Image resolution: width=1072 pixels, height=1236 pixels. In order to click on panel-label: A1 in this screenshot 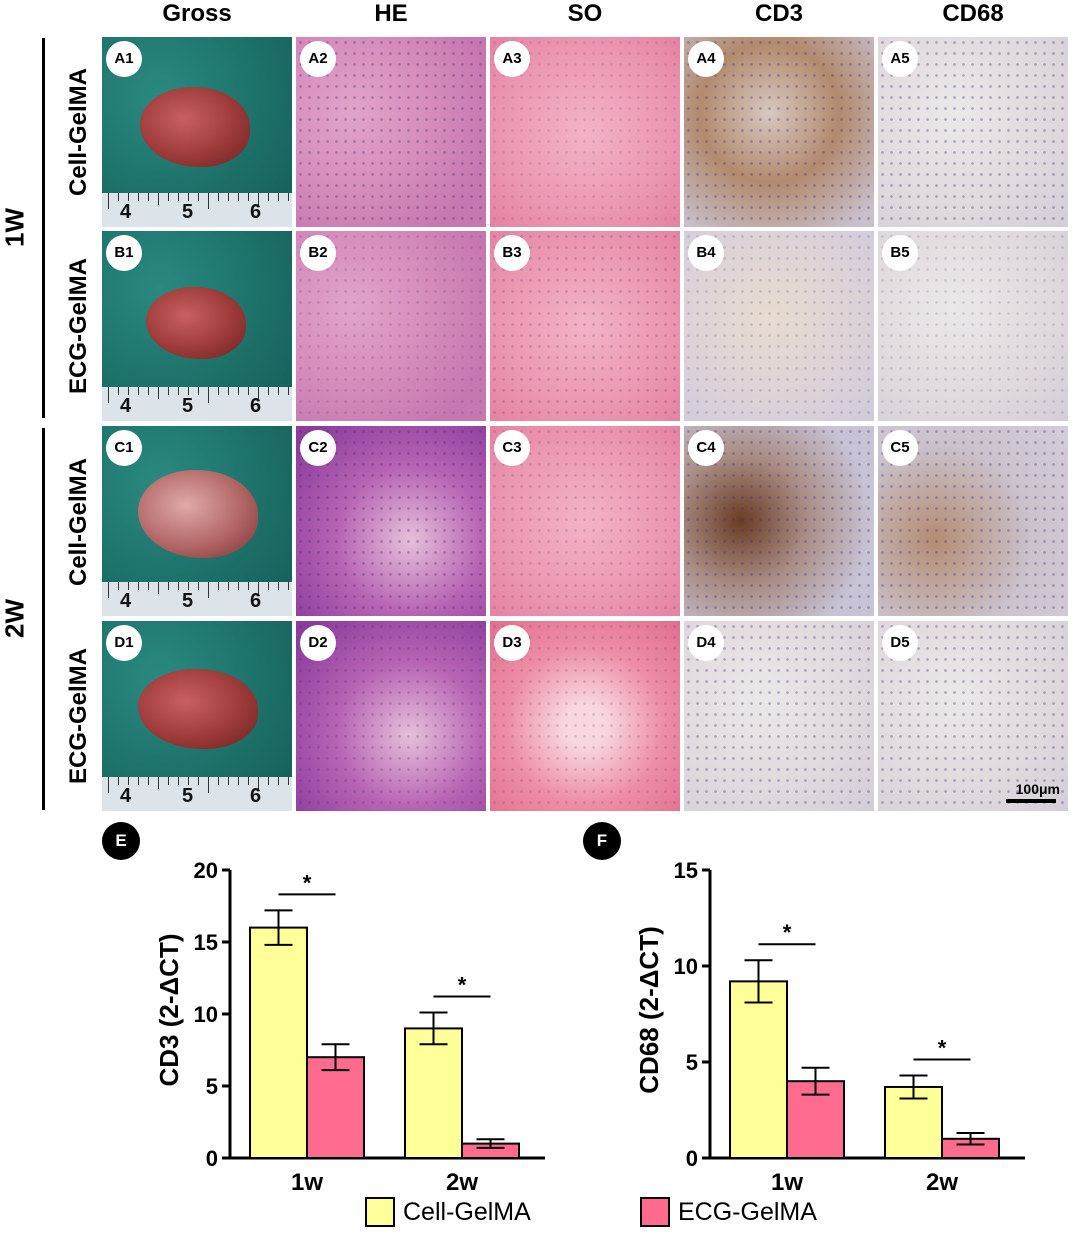, I will do `click(124, 59)`.